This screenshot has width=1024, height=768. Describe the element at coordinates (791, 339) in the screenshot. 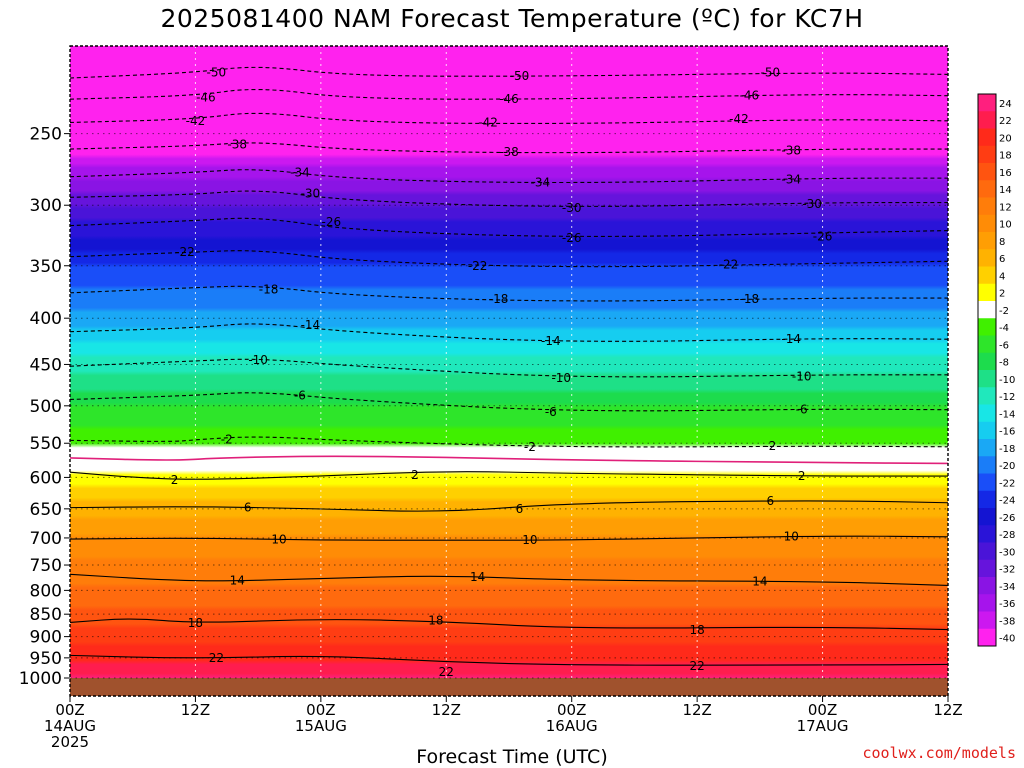

I see `contour-label: -14` at that location.